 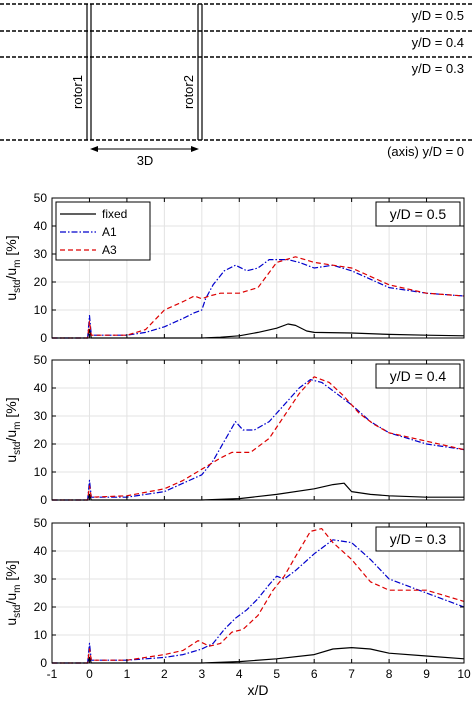 I want to click on series-line-a3, so click(x=258, y=297).